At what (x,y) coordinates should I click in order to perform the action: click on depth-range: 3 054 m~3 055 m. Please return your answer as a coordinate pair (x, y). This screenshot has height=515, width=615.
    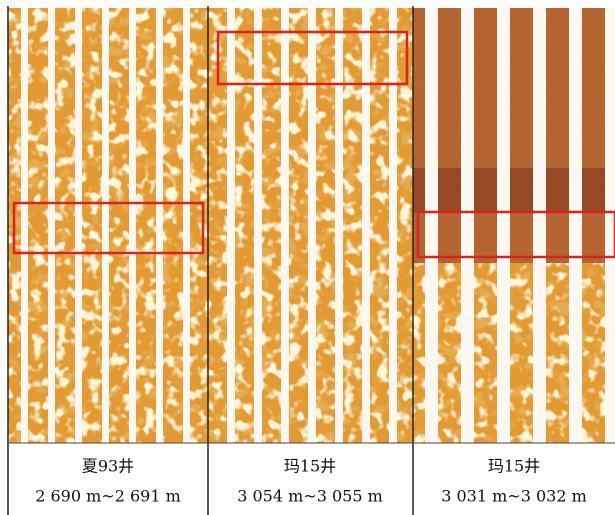
    Looking at the image, I should click on (310, 496).